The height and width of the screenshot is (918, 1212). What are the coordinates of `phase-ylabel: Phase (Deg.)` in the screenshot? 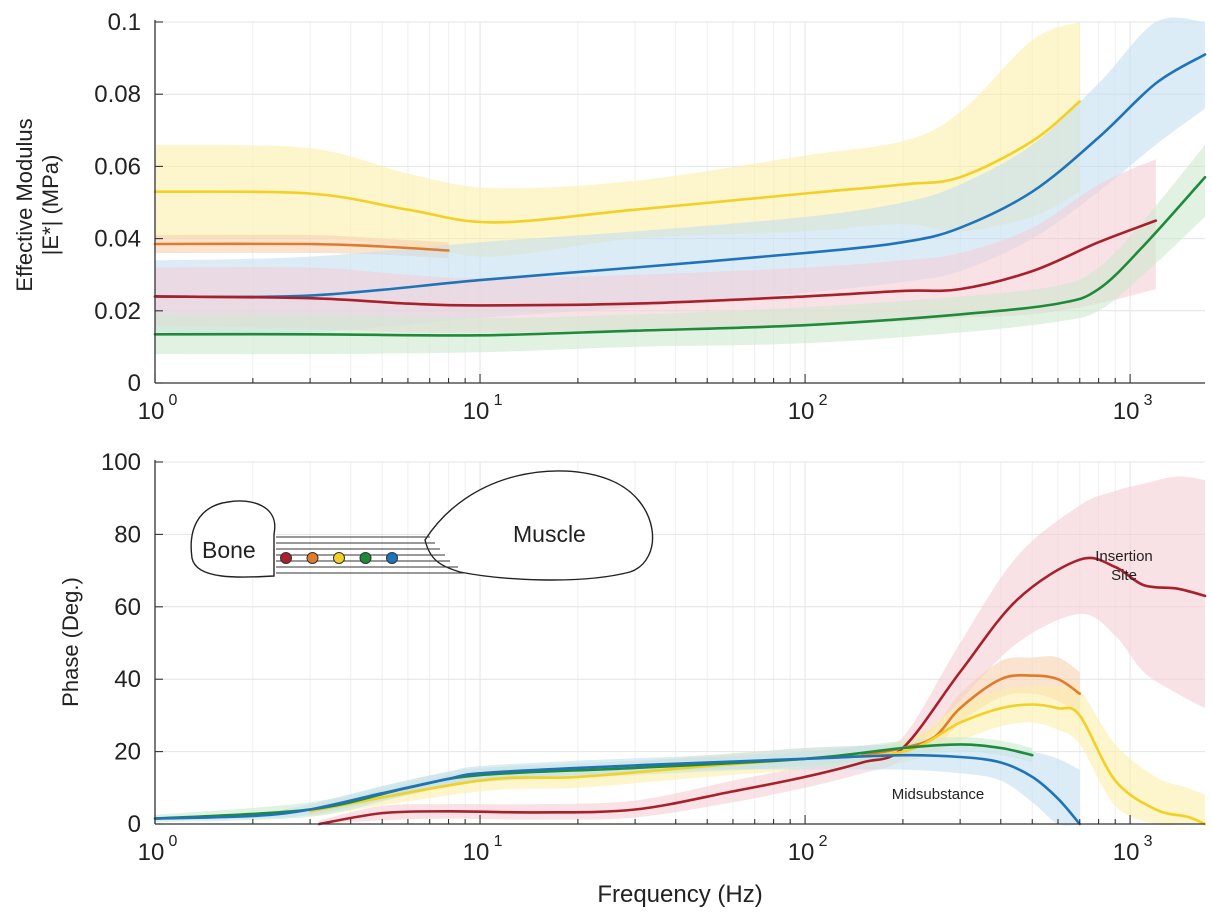 It's located at (70, 642).